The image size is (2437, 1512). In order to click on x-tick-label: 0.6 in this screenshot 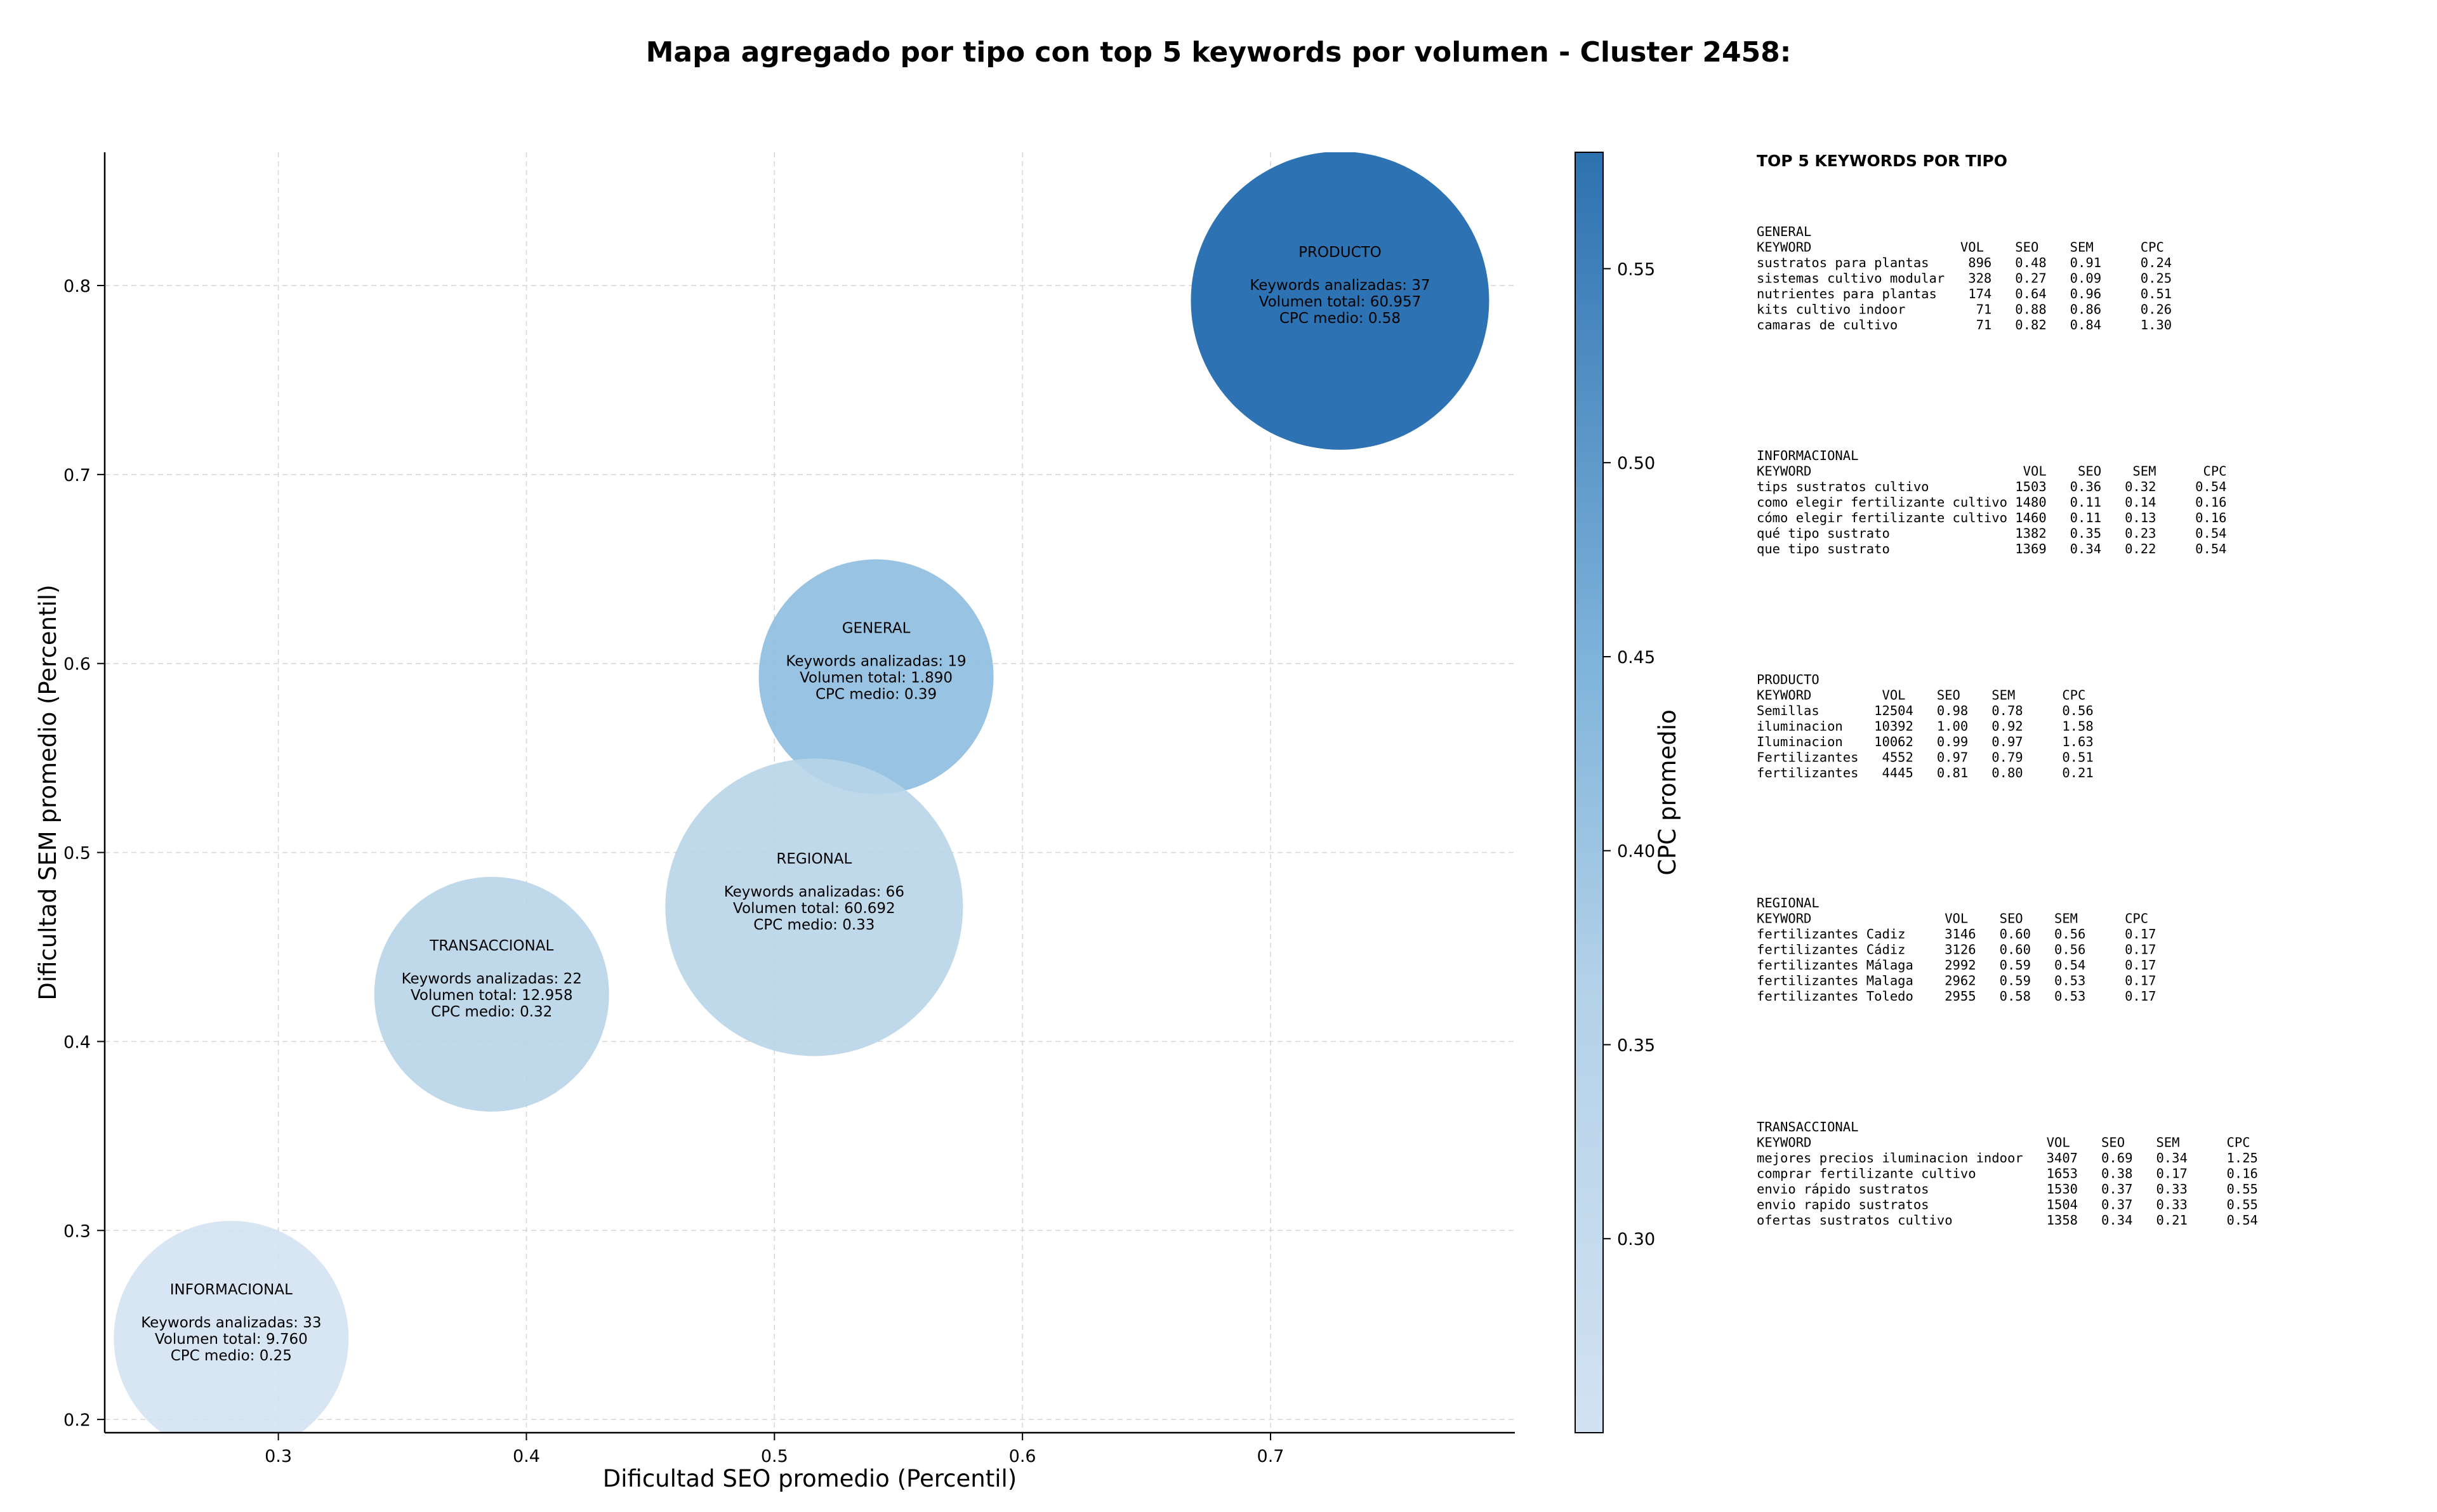, I will do `click(1022, 1457)`.